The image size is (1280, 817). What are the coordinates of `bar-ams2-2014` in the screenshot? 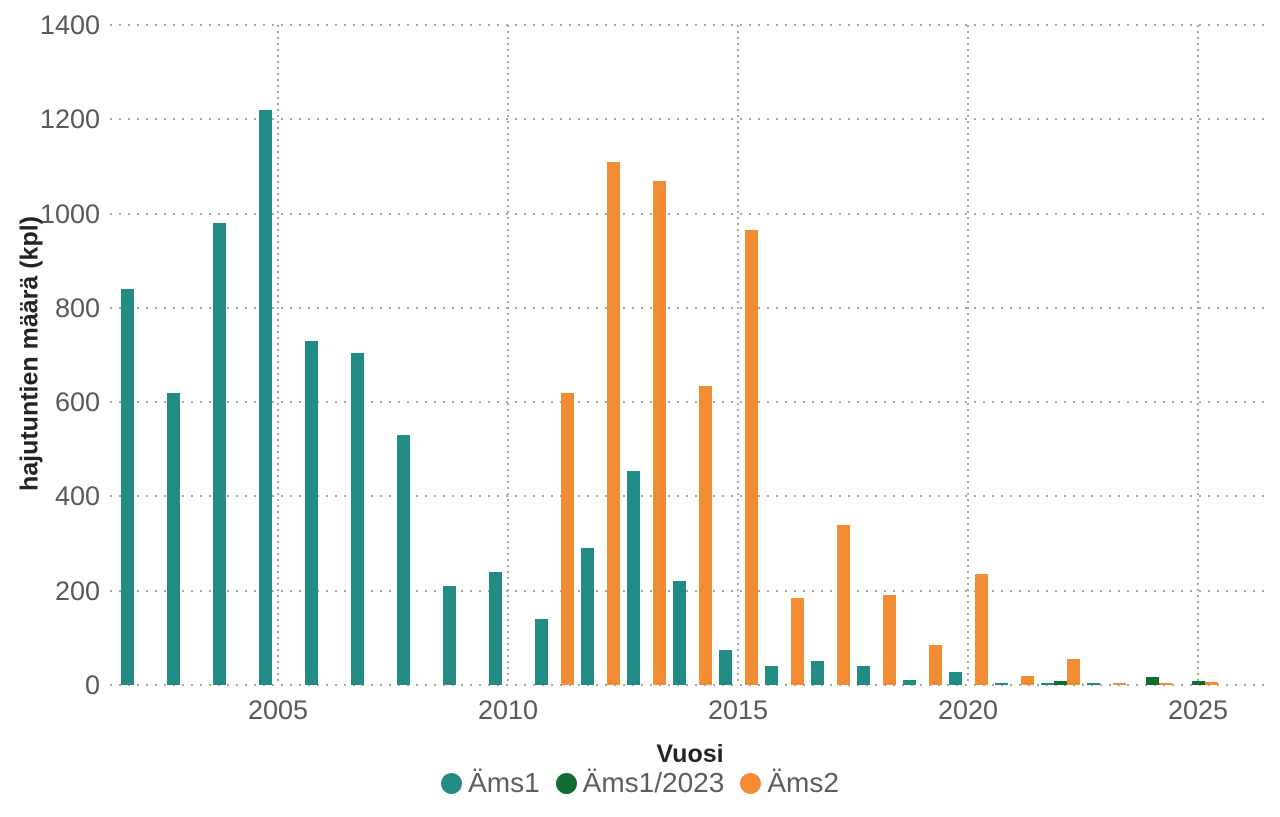 It's located at (705, 535).